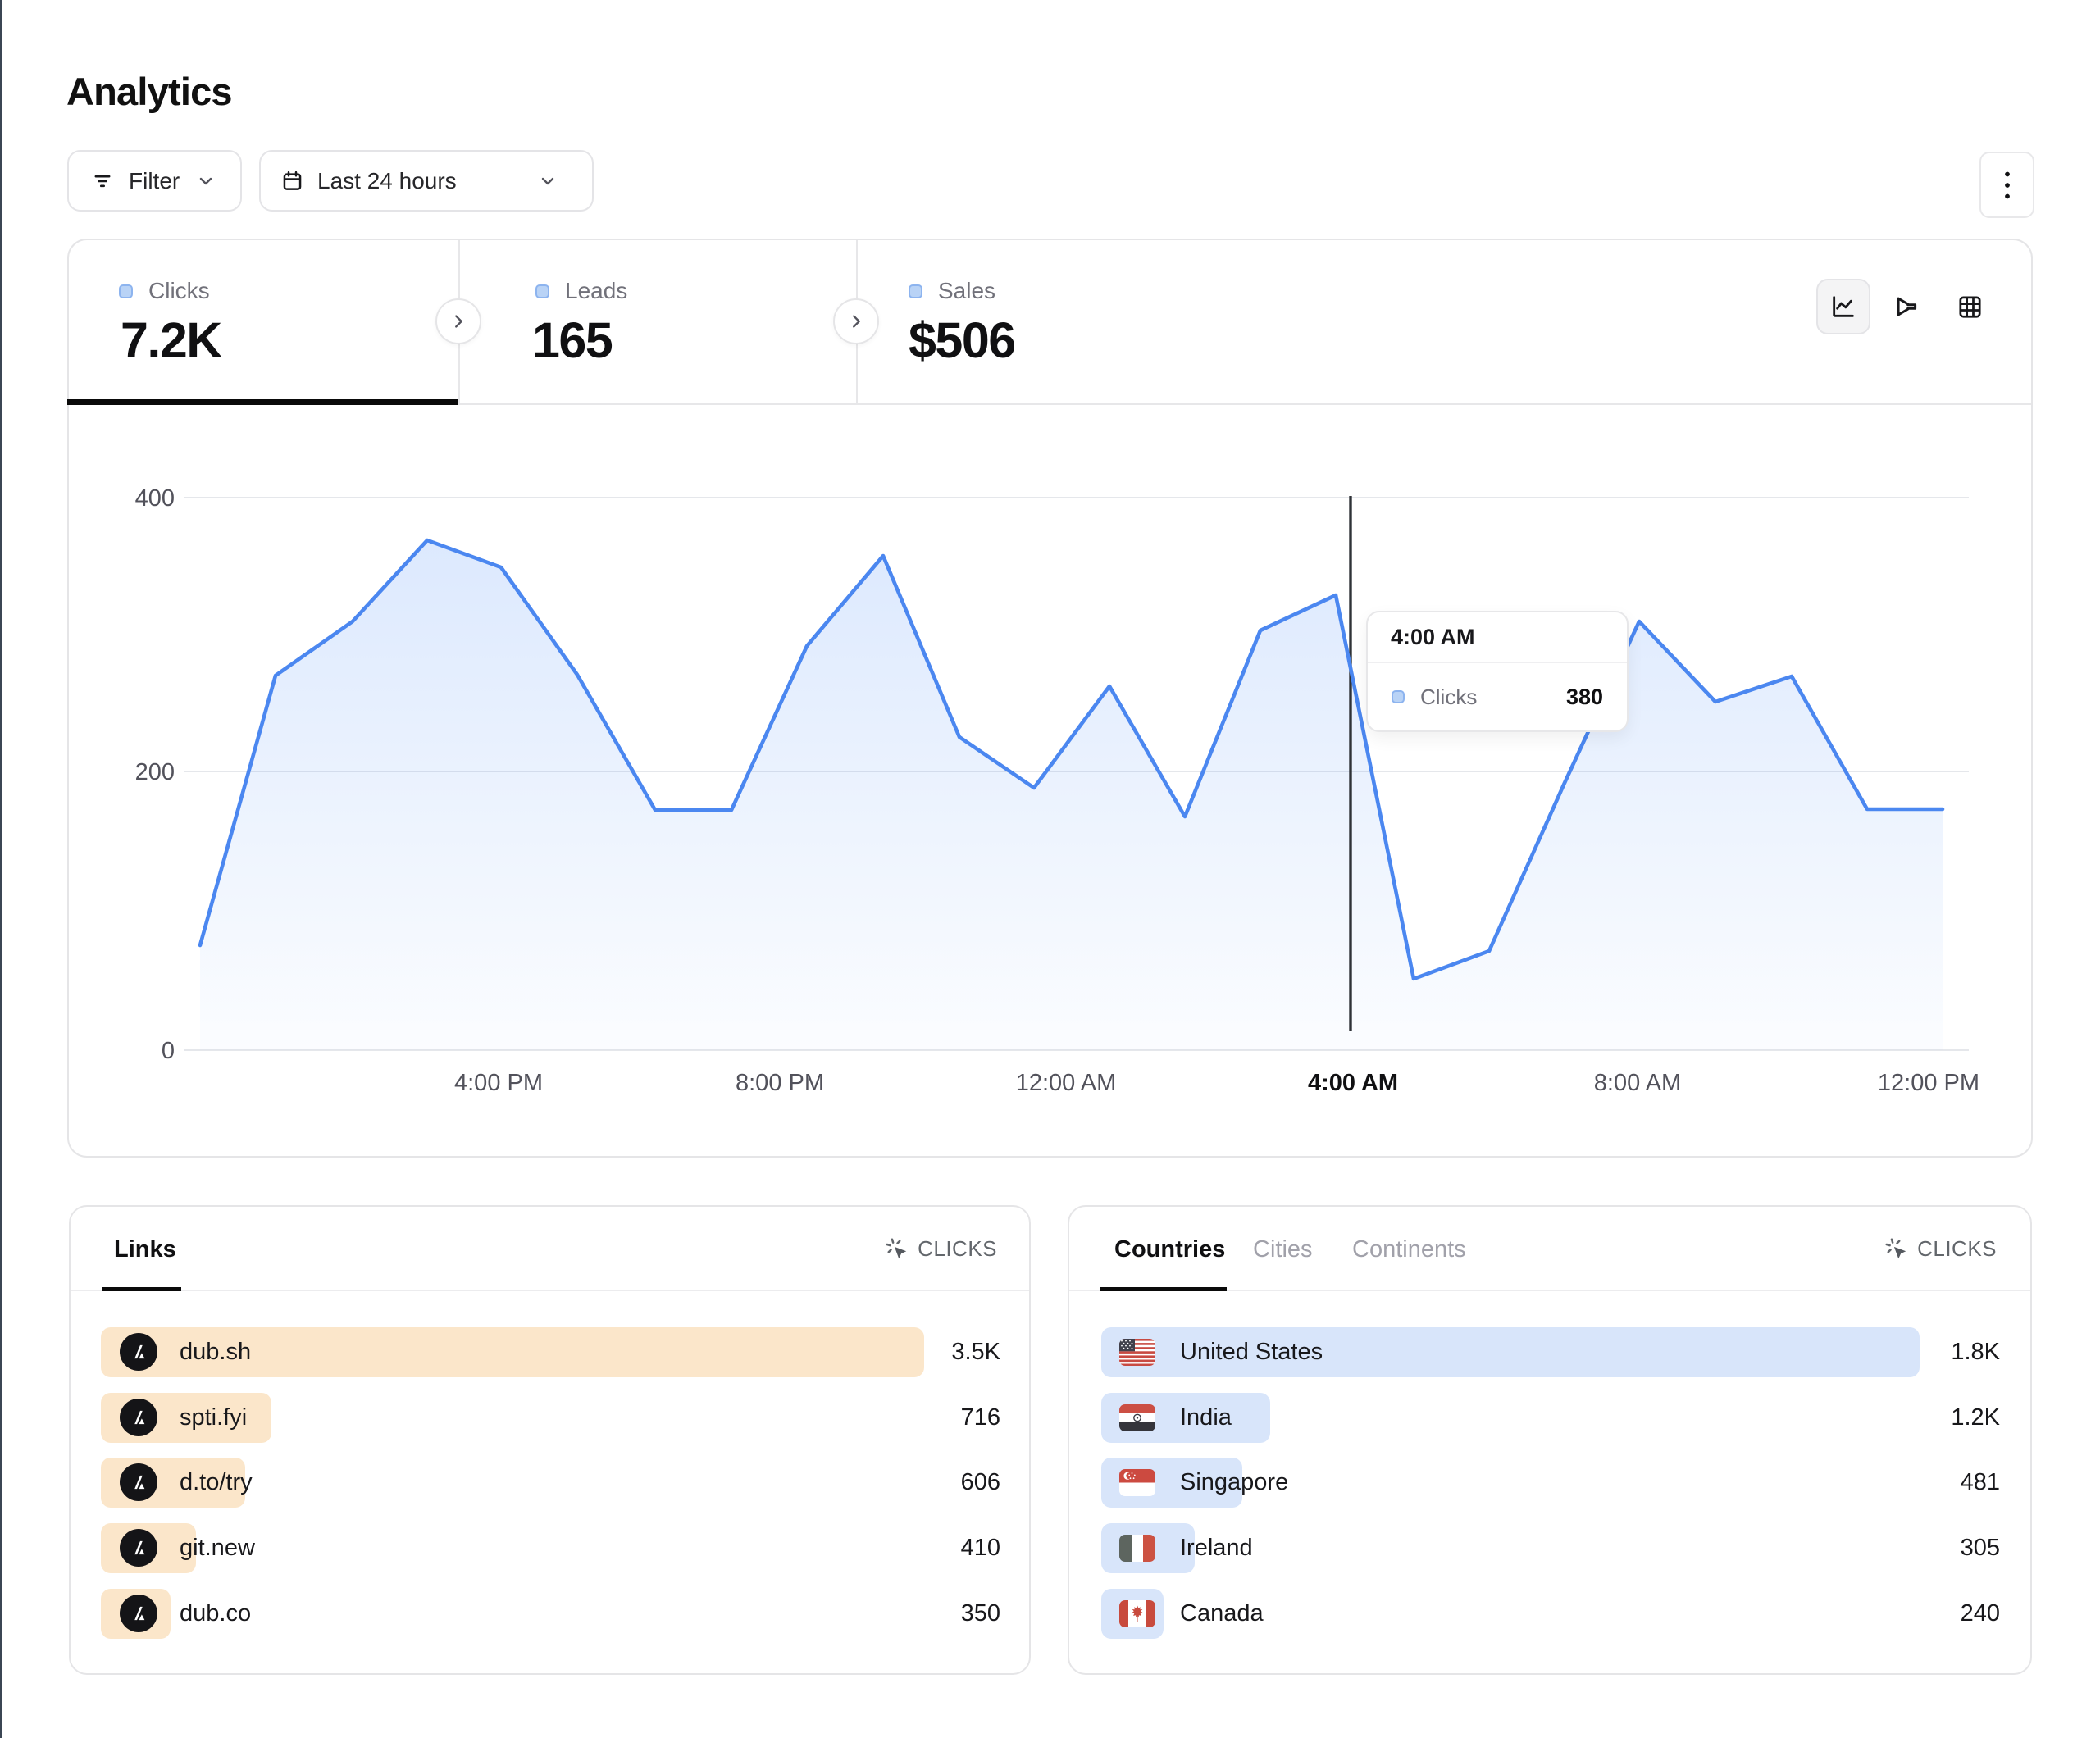  Describe the element at coordinates (155, 772) in the screenshot. I see `svg-text: 200` at that location.